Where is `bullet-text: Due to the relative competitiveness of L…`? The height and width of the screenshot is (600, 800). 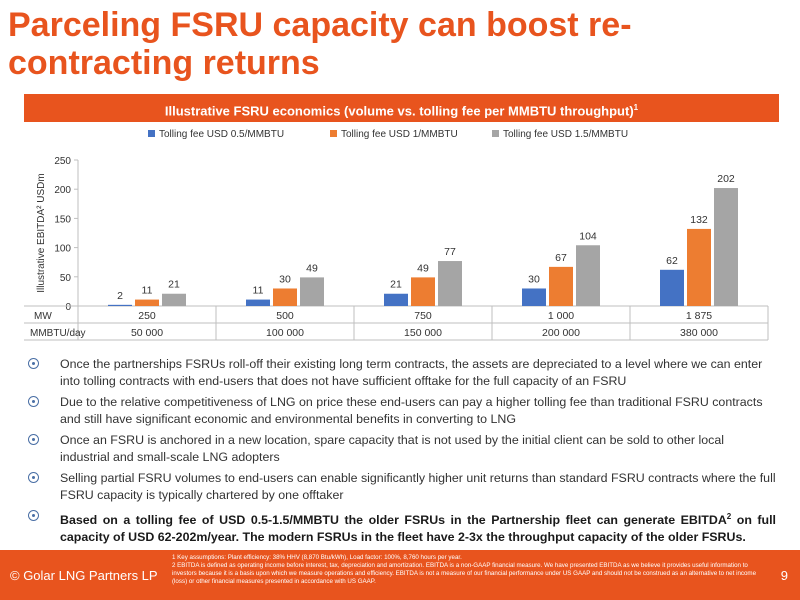 bullet-text: Due to the relative competitiveness of L… is located at coordinates (411, 410).